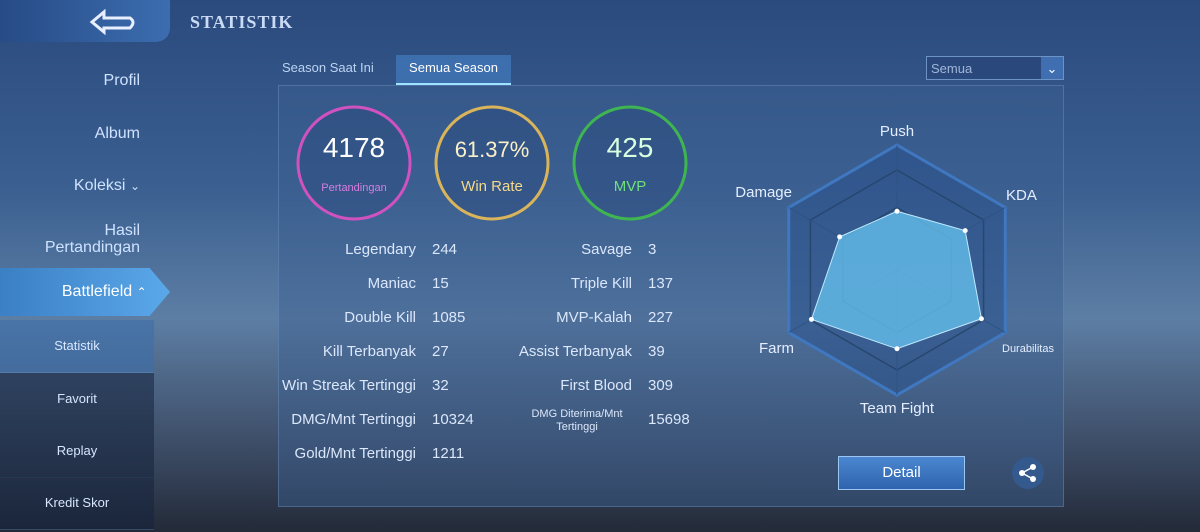 The image size is (1200, 532). I want to click on stat-value: 244, so click(445, 249).